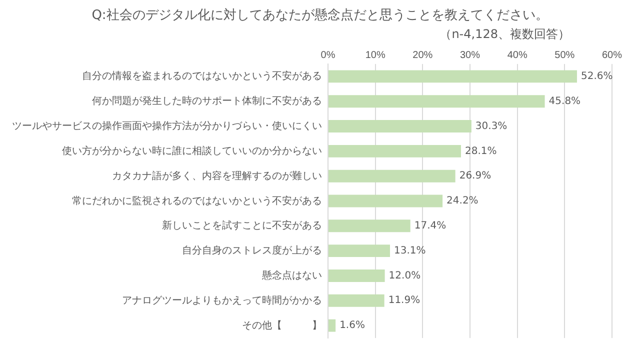 The height and width of the screenshot is (352, 640). What do you see at coordinates (596, 76) in the screenshot?
I see `data-label: 52.6%` at bounding box center [596, 76].